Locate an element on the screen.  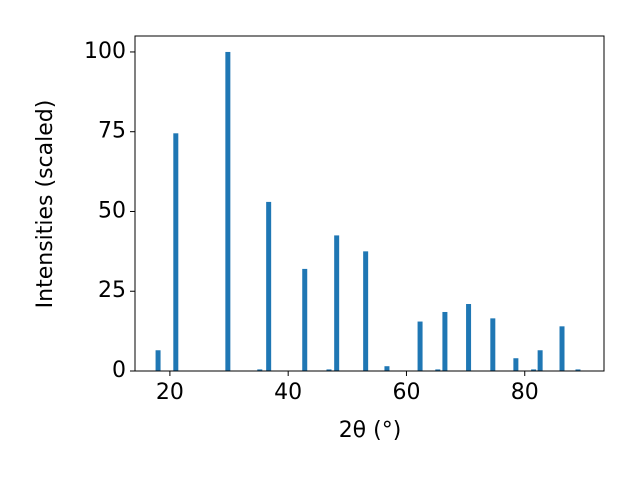
x-tick-label: 60 is located at coordinates (406, 392).